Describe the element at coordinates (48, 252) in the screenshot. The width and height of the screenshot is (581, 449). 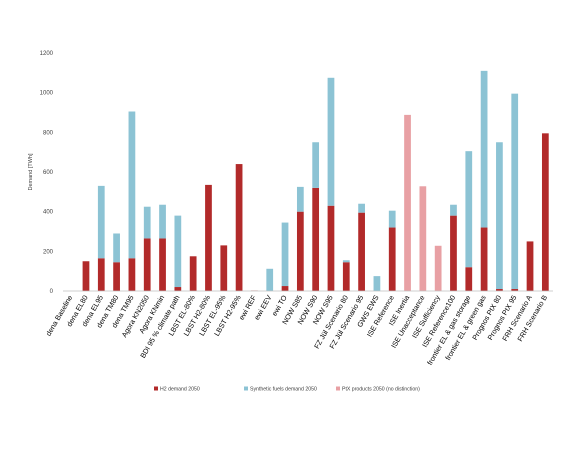
I see `y-tick-label: 200` at that location.